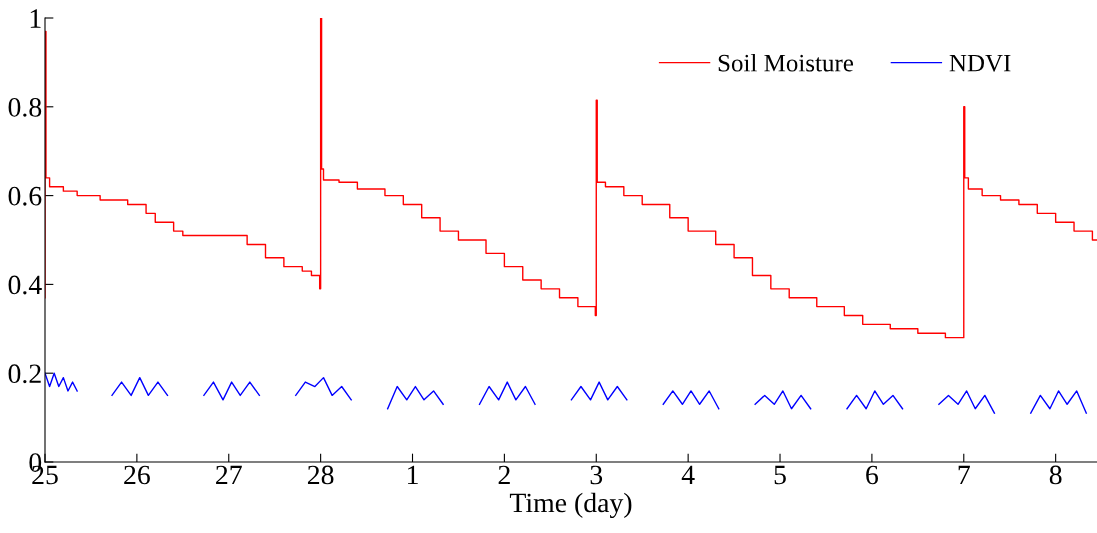 The height and width of the screenshot is (533, 1097). I want to click on y-tick-label: 0.8, so click(25, 107).